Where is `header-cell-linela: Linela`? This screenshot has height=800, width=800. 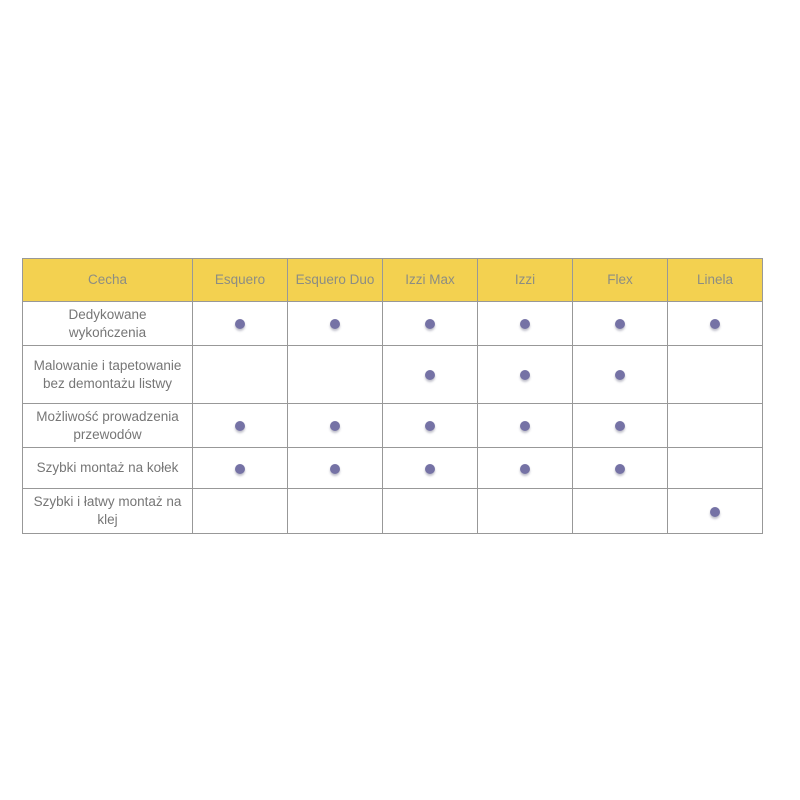
header-cell-linela: Linela is located at coordinates (715, 280).